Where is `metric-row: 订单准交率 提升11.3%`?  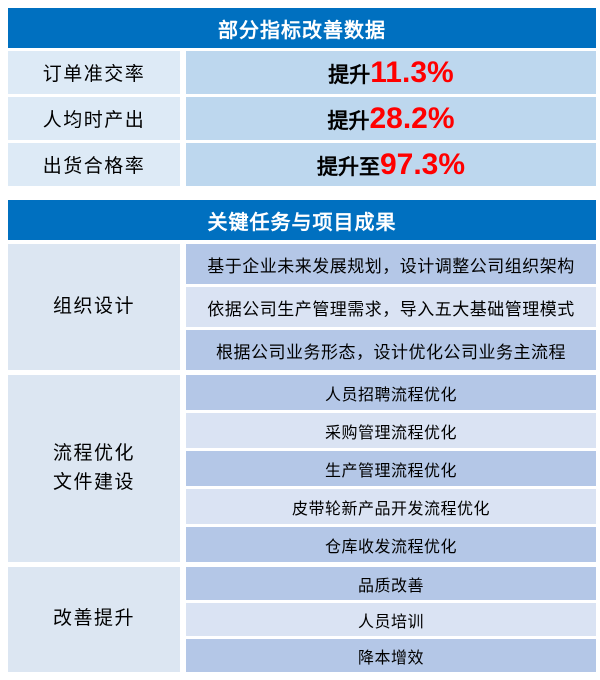
metric-row: 订单准交率 提升11.3% is located at coordinates (302, 72).